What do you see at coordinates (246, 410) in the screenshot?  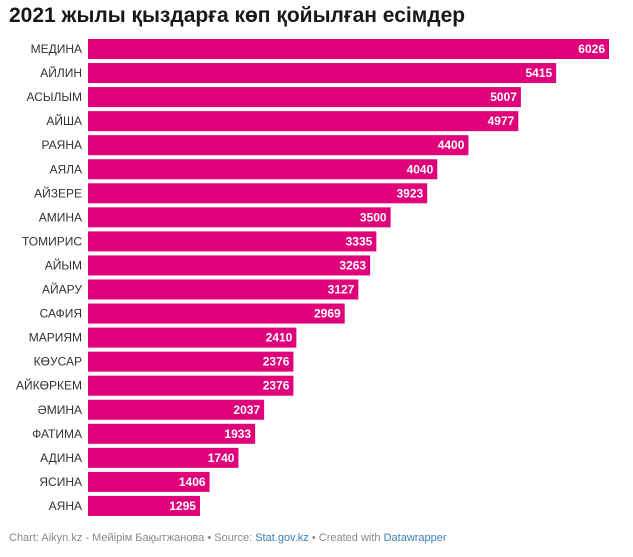 I see `value-label: 2037` at bounding box center [246, 410].